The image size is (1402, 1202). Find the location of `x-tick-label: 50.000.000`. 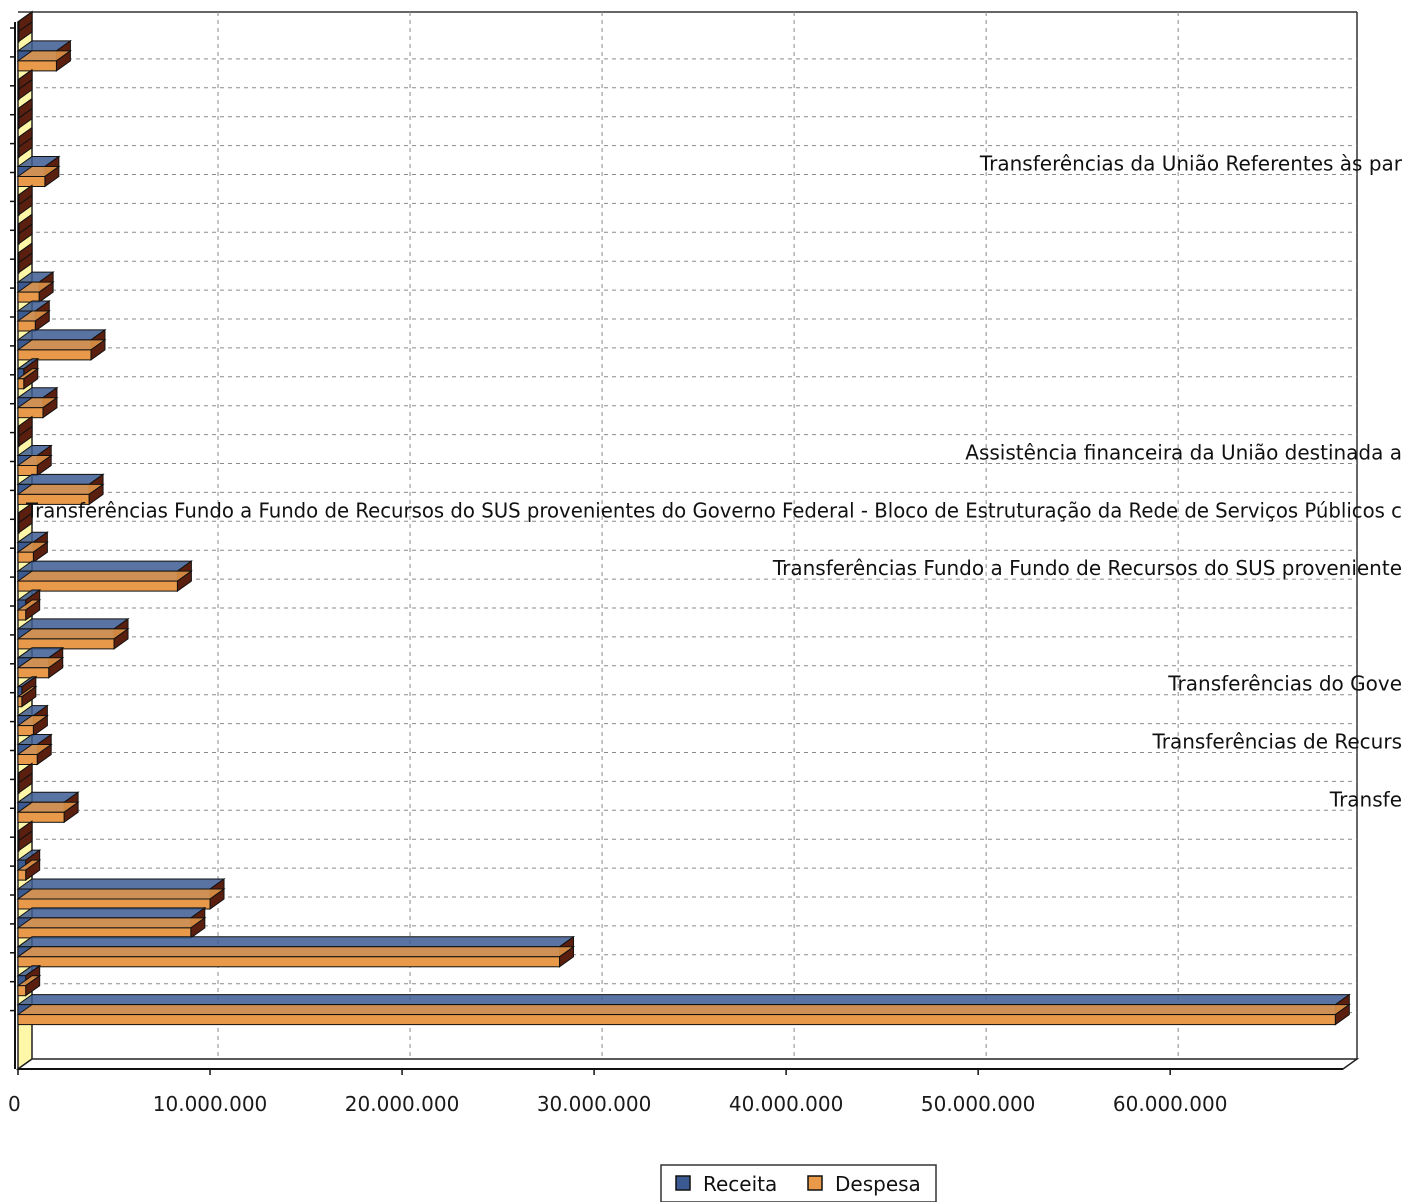

x-tick-label: 50.000.000 is located at coordinates (978, 1104).